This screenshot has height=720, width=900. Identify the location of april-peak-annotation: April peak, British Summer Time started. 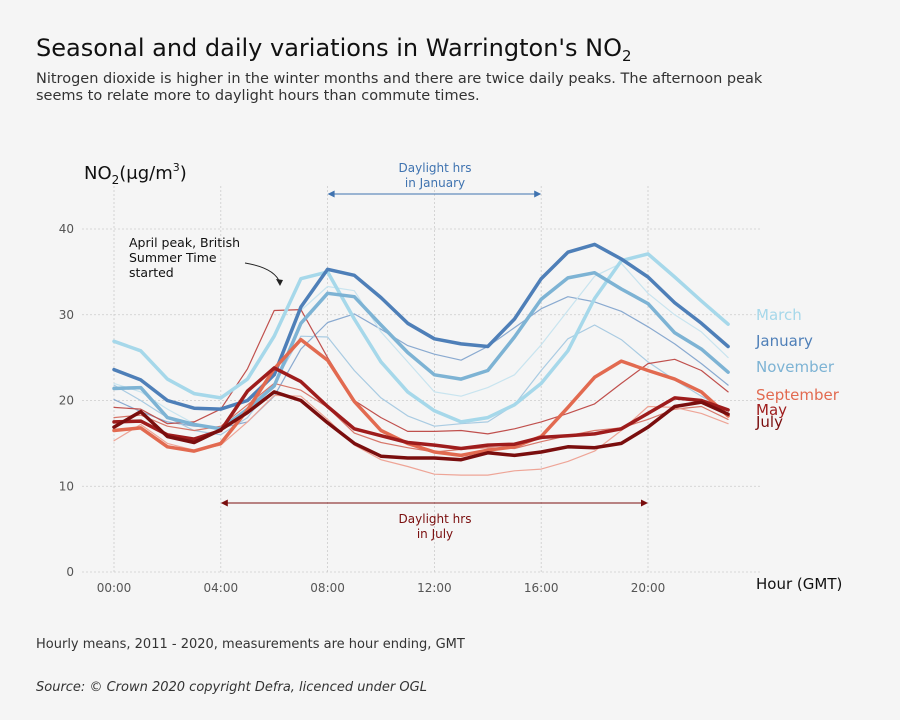
(184, 257).